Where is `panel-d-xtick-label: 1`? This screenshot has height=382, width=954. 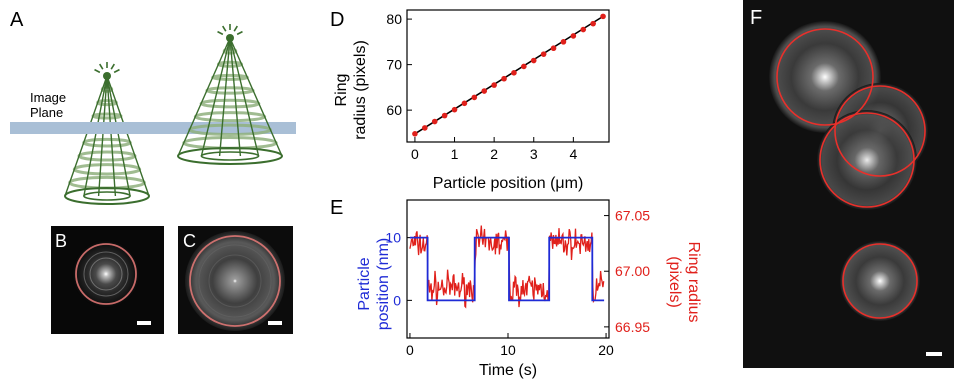
panel-d-xtick-label: 1 is located at coordinates (455, 154).